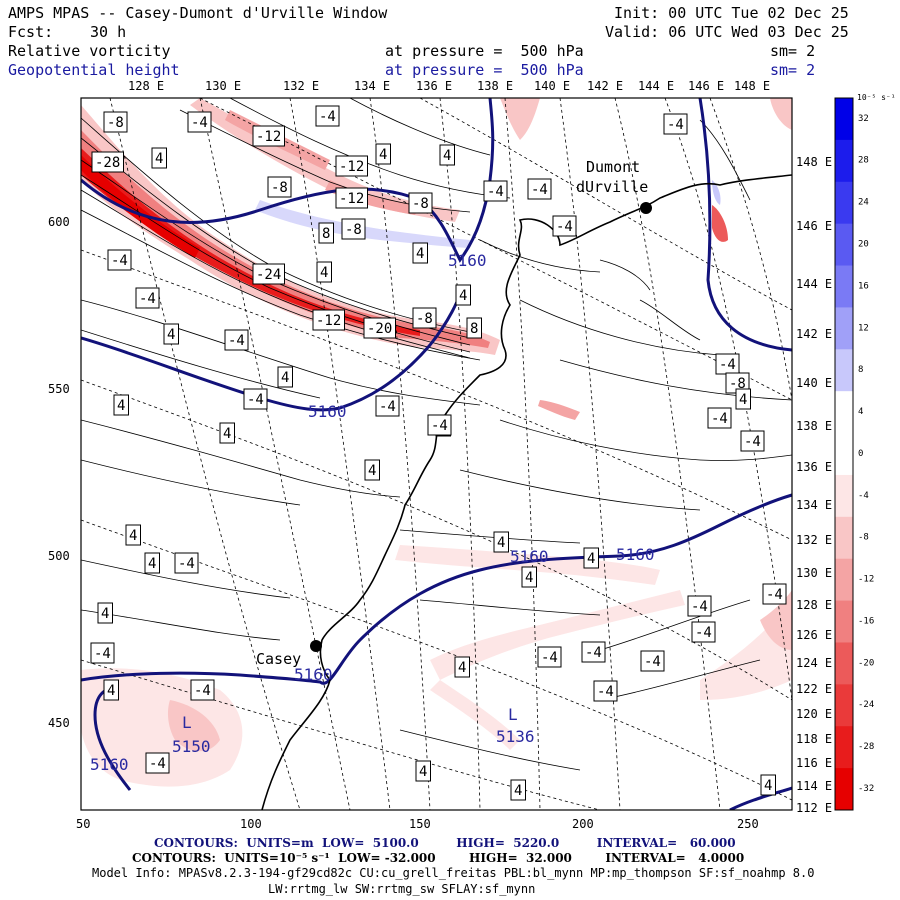  Describe the element at coordinates (59, 556) in the screenshot. I see `y-tick-label: 500` at that location.